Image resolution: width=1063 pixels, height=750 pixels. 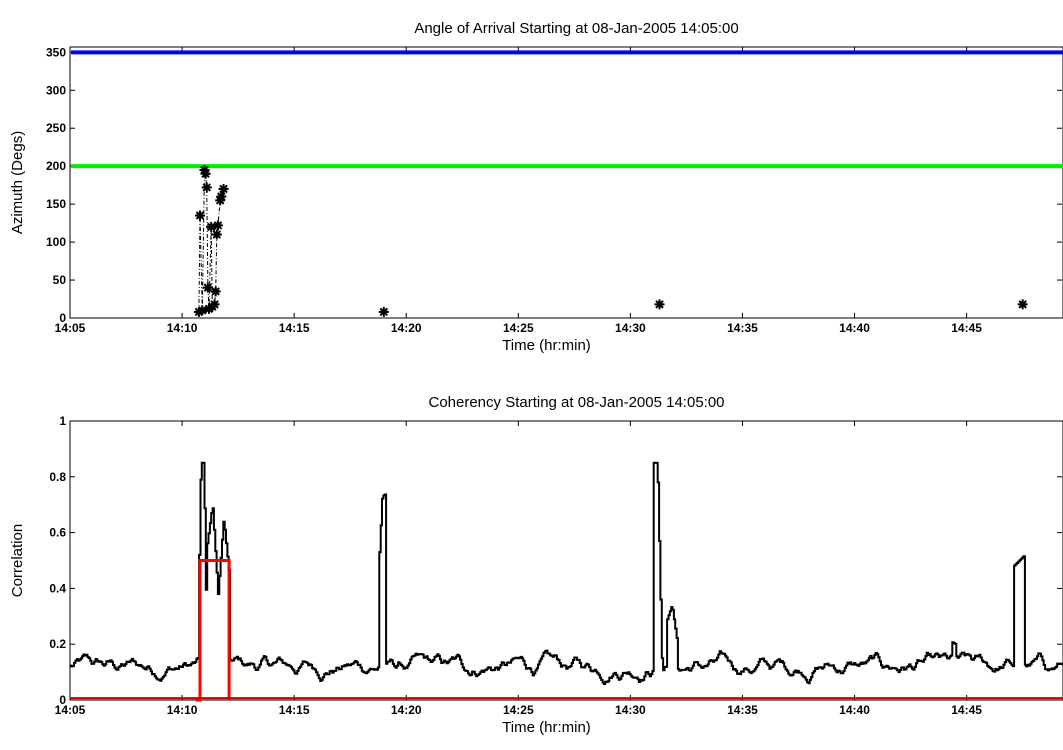 What do you see at coordinates (56, 128) in the screenshot?
I see `y-tick-label: 250` at bounding box center [56, 128].